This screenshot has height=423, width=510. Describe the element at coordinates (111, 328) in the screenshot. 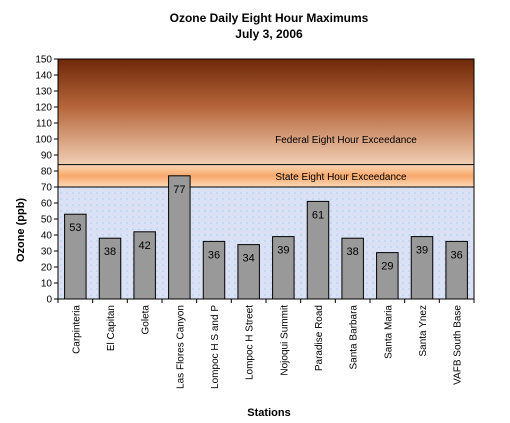

I see `x-category-label: El Capitan` at that location.